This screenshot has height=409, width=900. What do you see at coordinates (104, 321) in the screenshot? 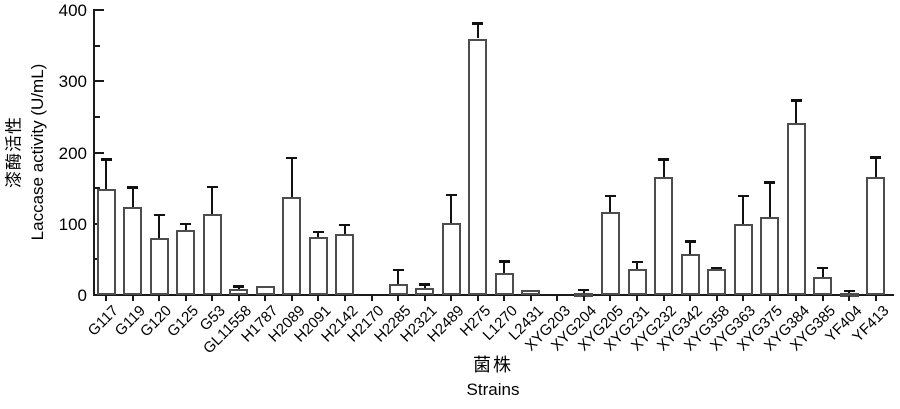
I see `x-tick-label: G117` at bounding box center [104, 321].